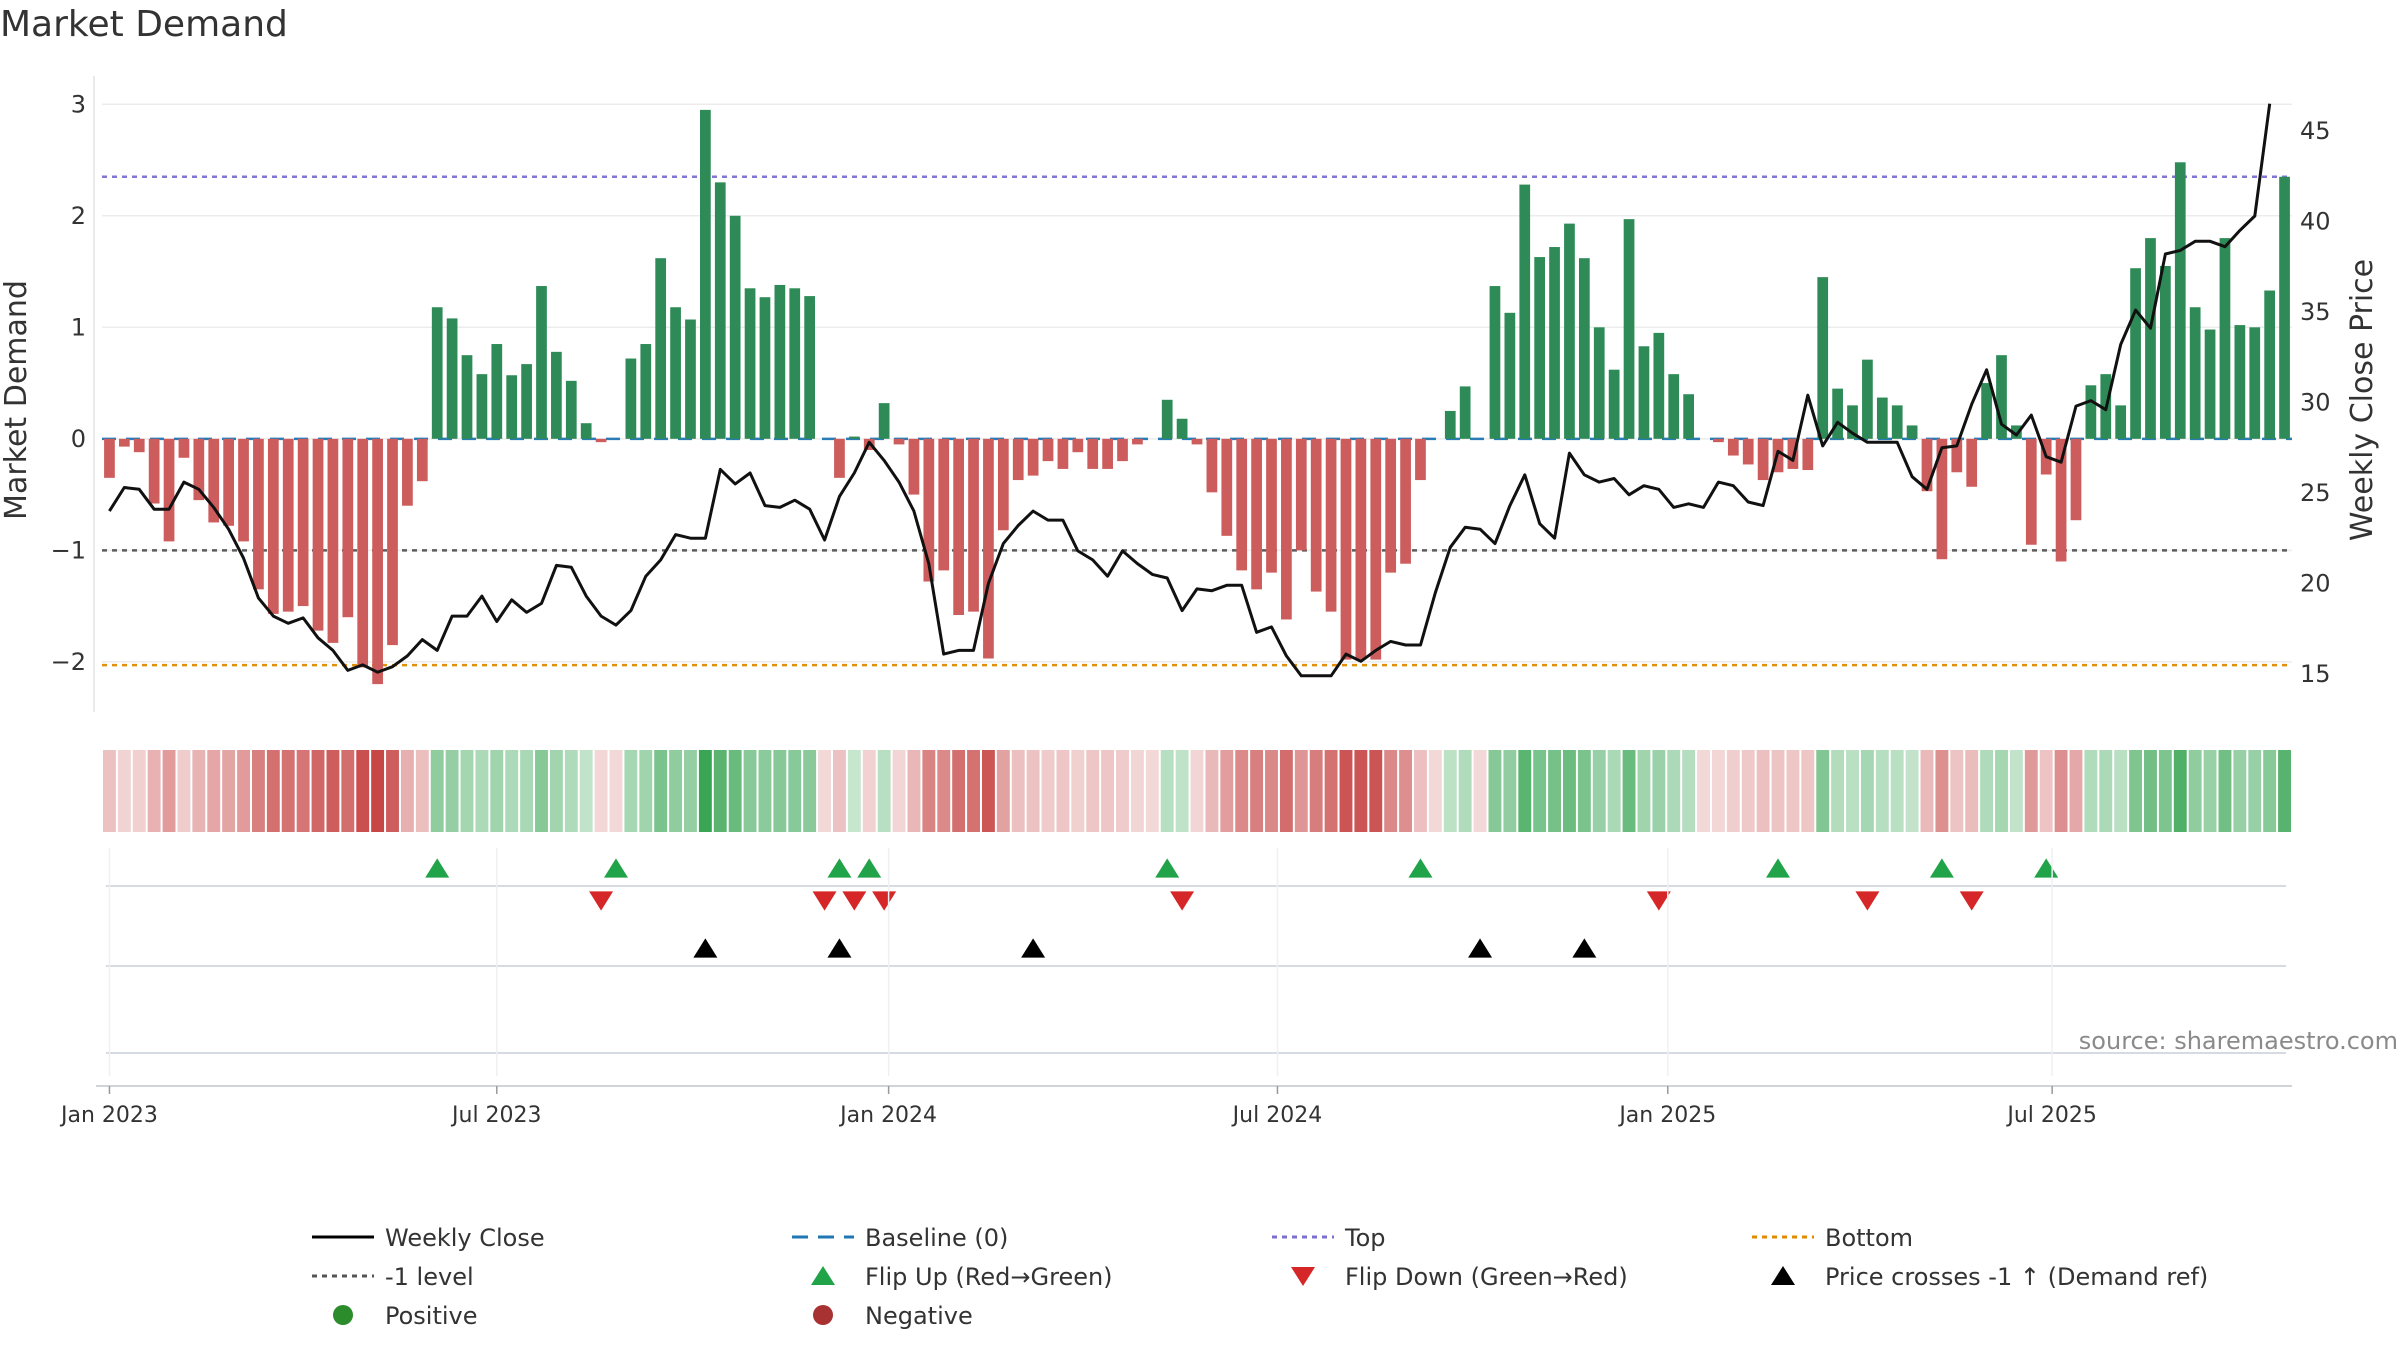  What do you see at coordinates (2051, 1115) in the screenshot?
I see `x-tick-label: Jul 2025` at bounding box center [2051, 1115].